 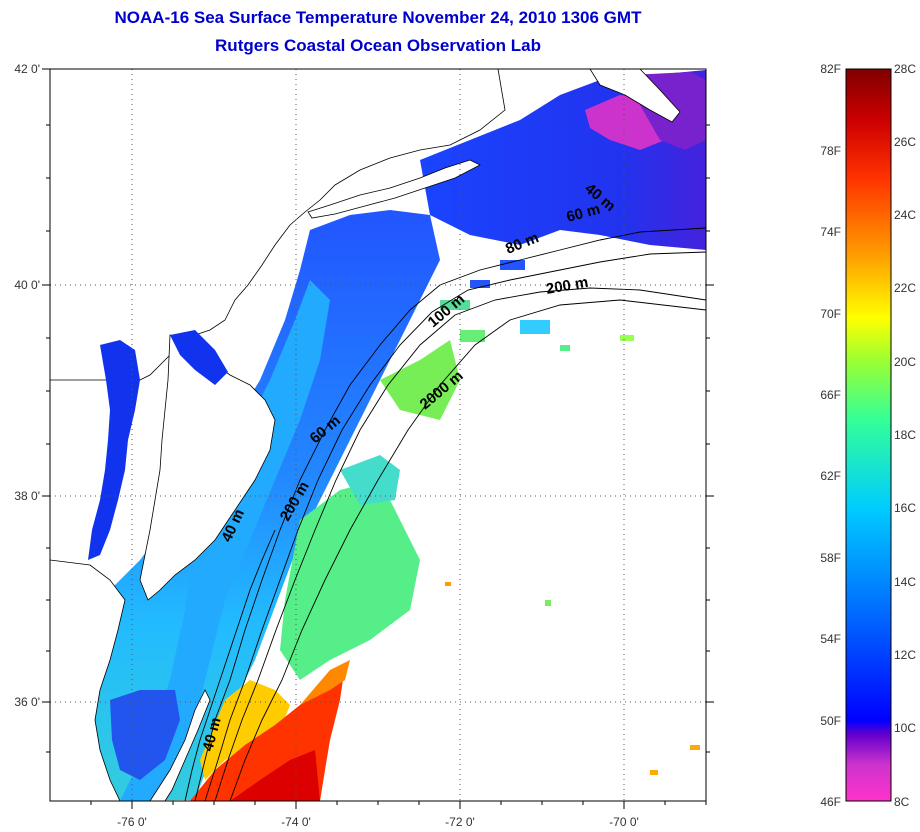 I want to click on lon-label-74: -74 0', so click(x=296, y=822).